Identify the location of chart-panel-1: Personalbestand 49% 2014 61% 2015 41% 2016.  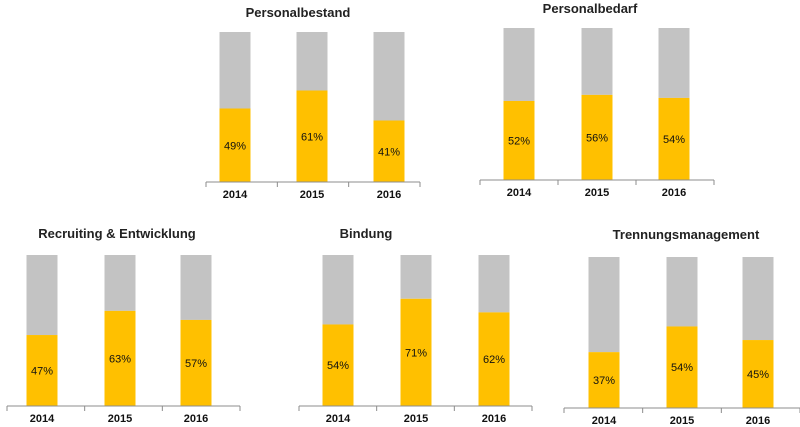
(313, 103).